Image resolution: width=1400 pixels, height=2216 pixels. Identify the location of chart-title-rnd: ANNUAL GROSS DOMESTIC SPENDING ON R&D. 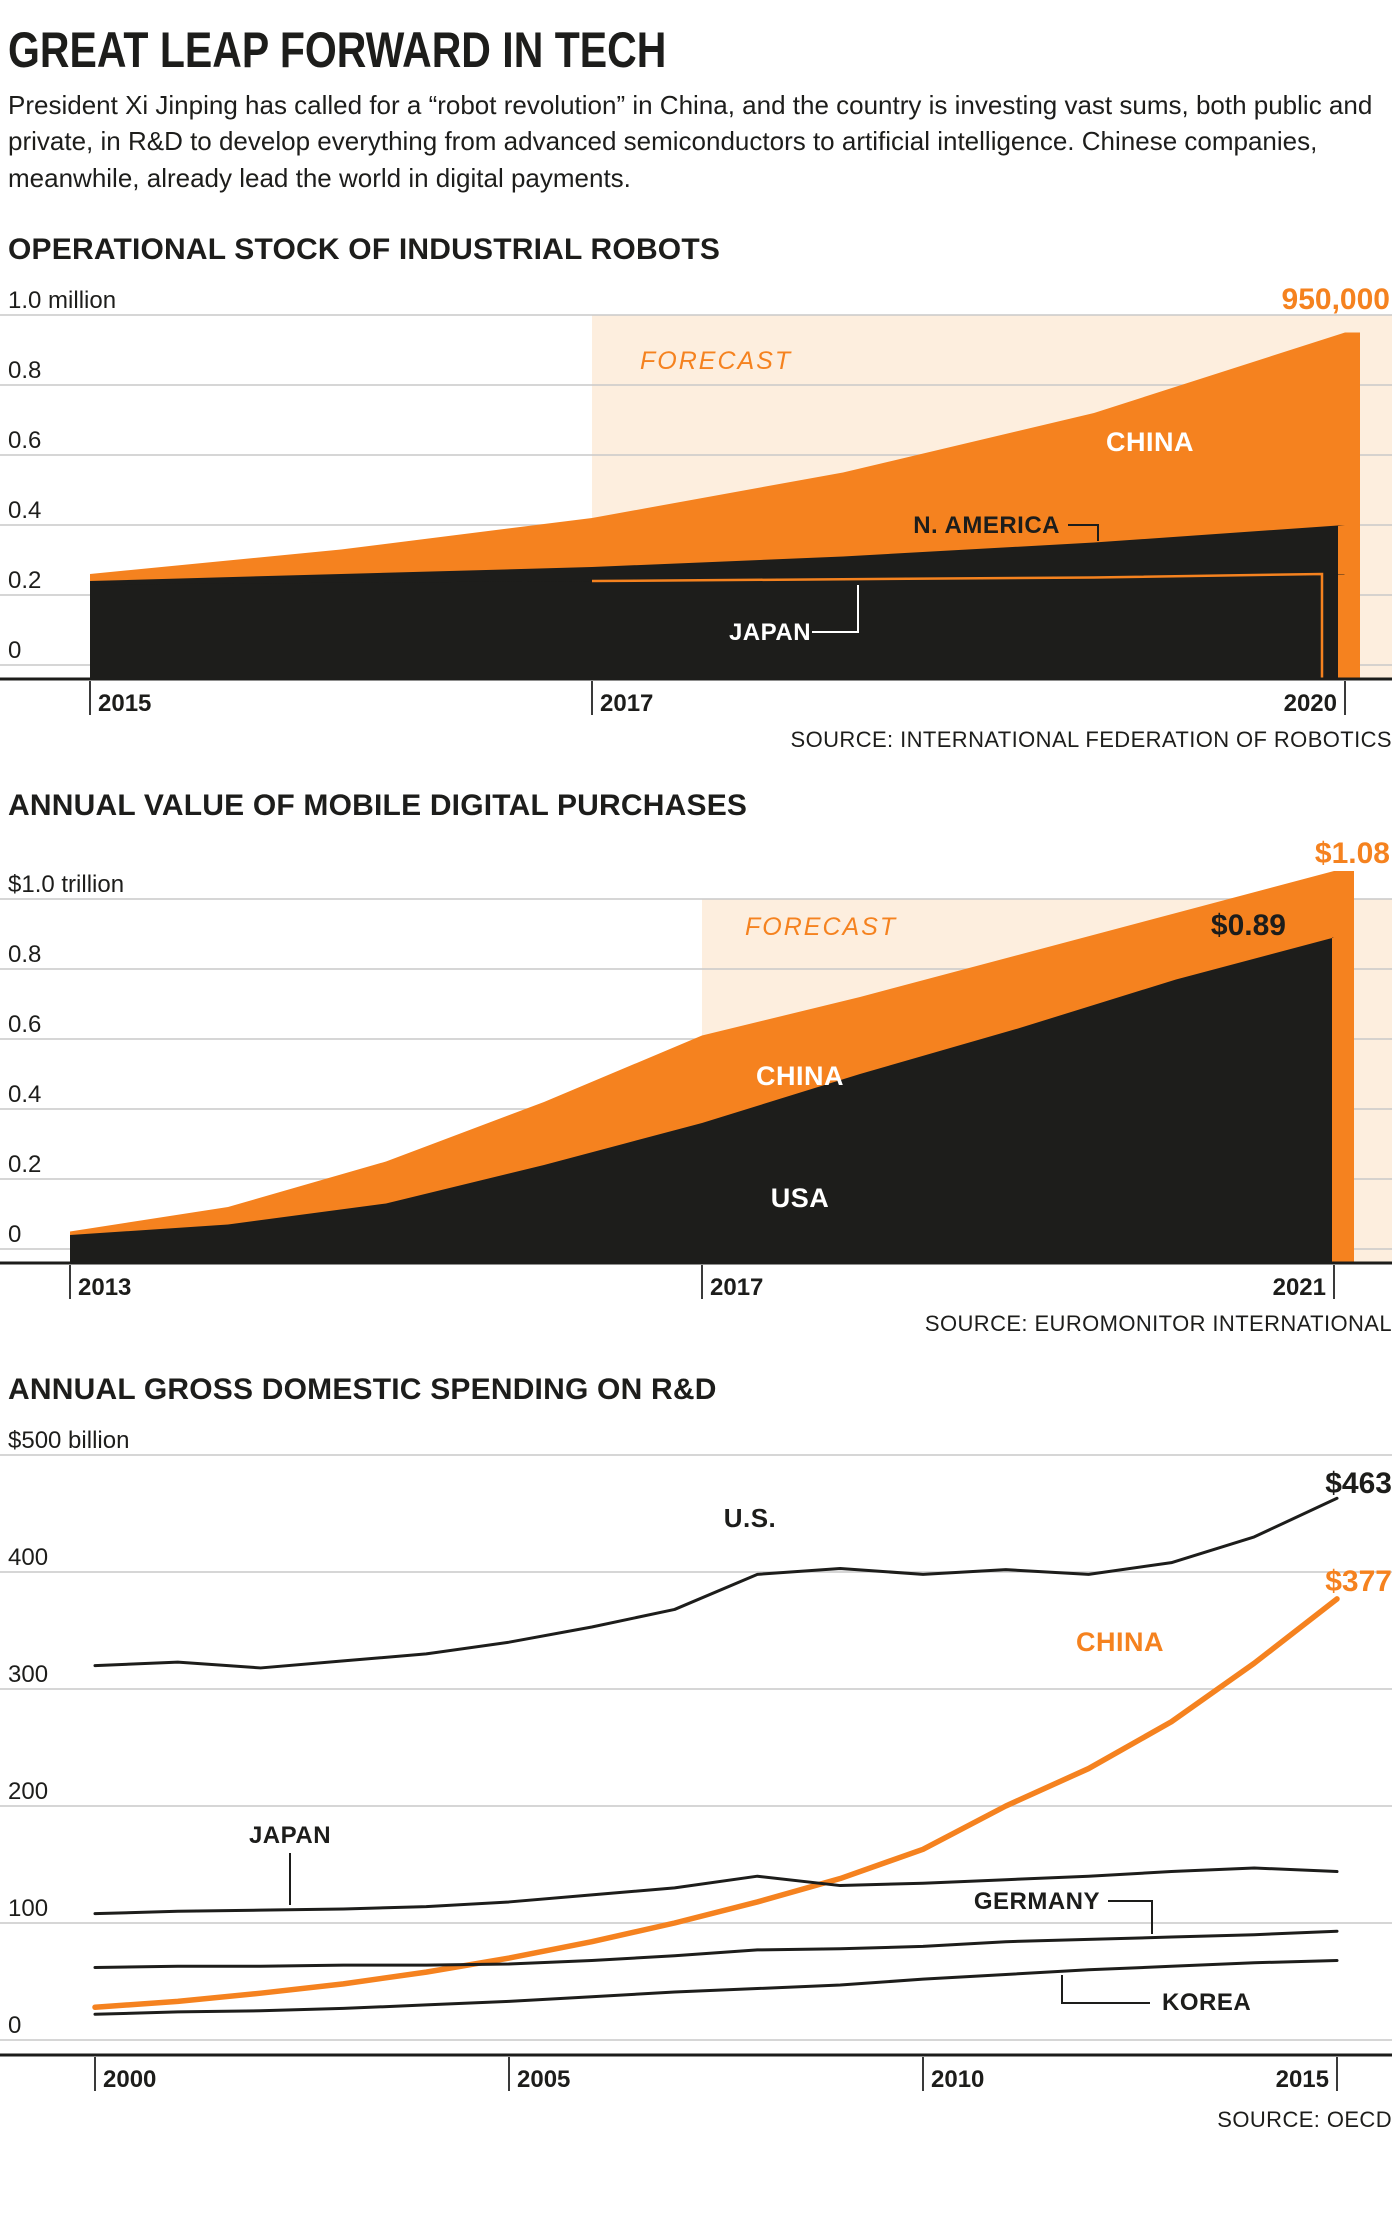
(362, 1390).